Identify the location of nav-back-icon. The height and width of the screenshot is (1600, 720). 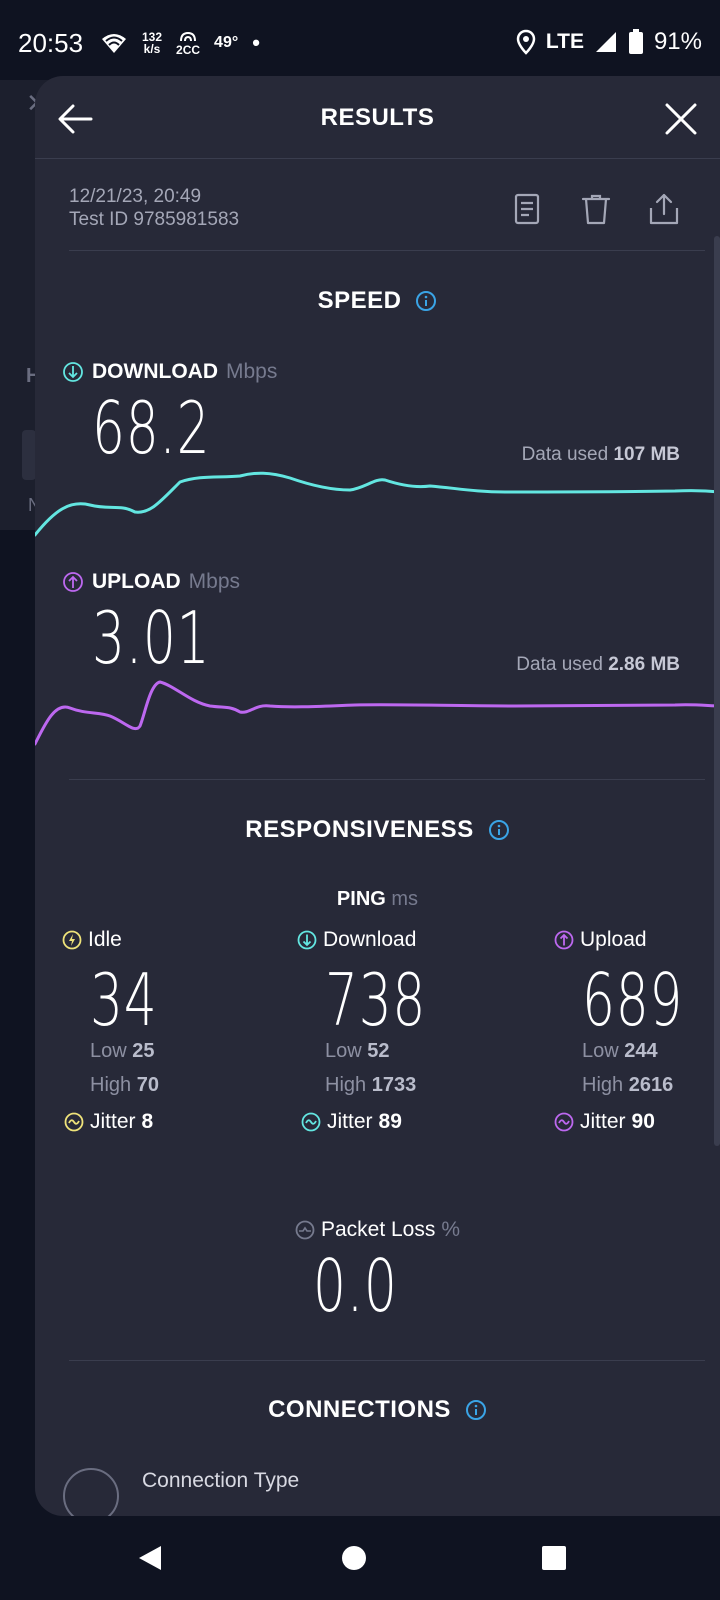
(151, 1558).